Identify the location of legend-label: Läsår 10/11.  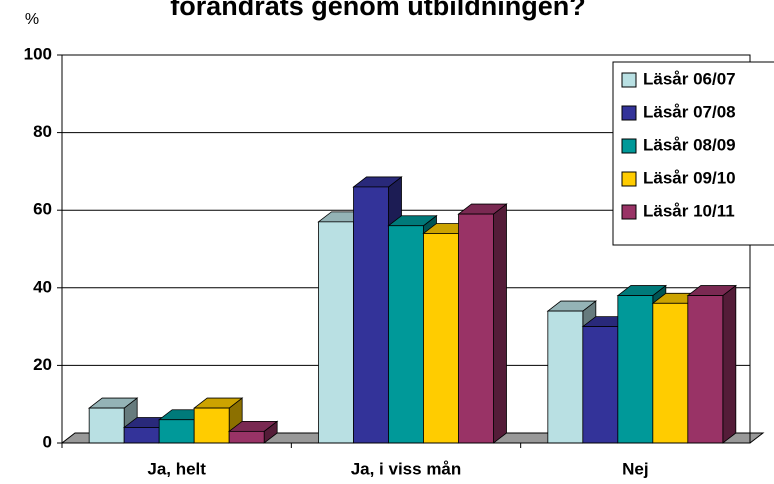
(689, 210).